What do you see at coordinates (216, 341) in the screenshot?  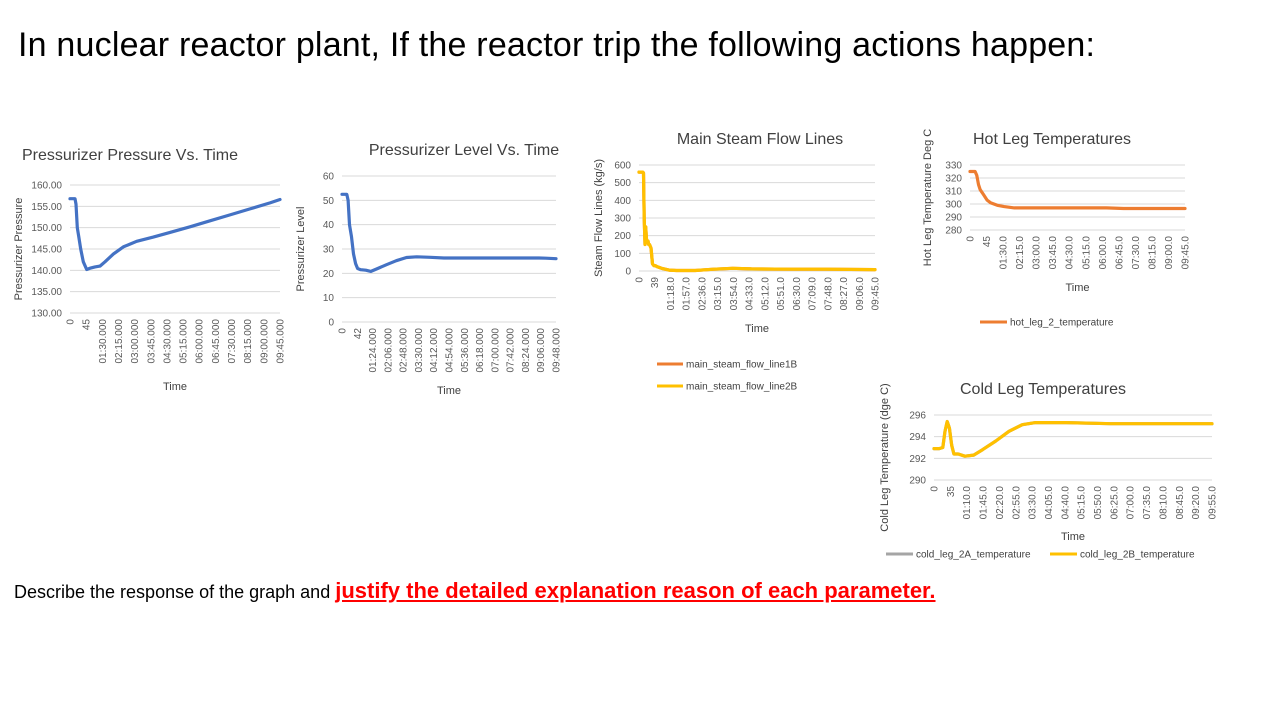 I see `x-tick-label: 06:45.000` at bounding box center [216, 341].